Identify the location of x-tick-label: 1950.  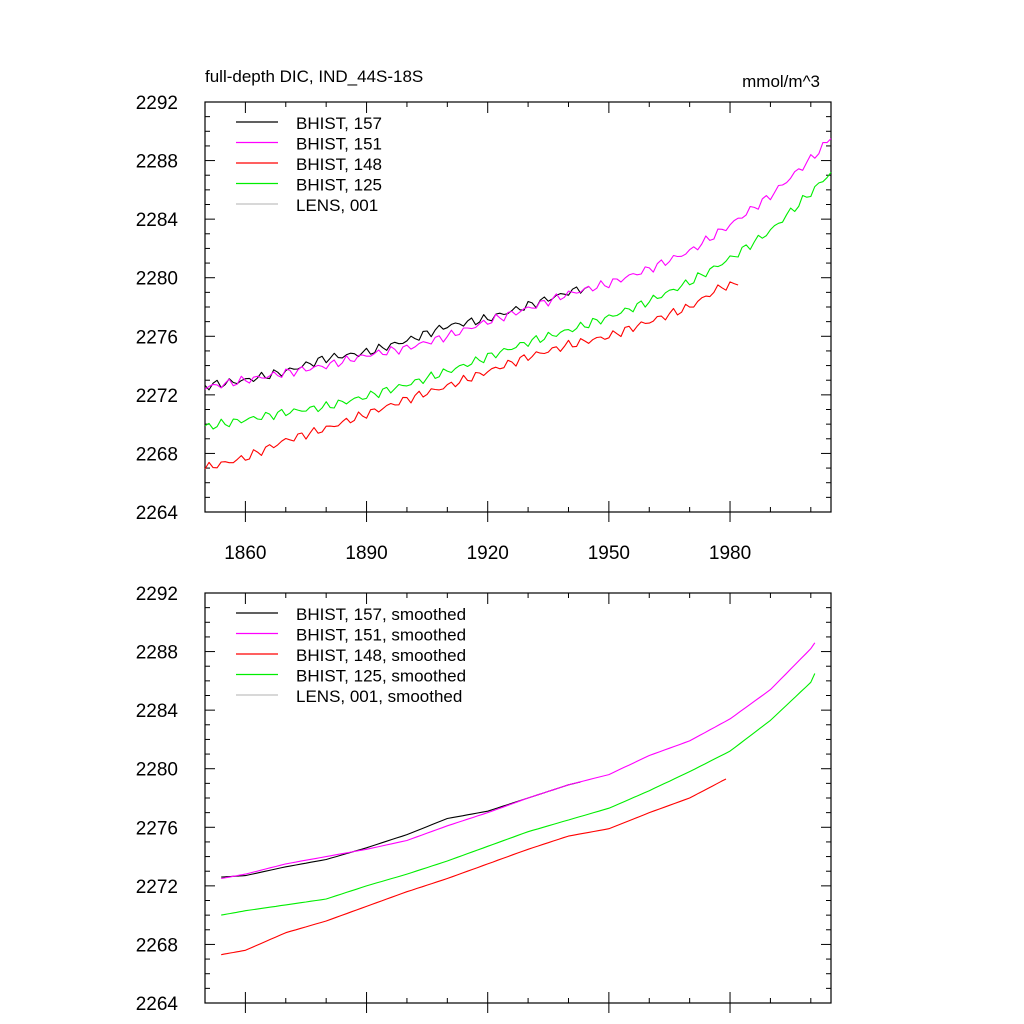
(609, 553).